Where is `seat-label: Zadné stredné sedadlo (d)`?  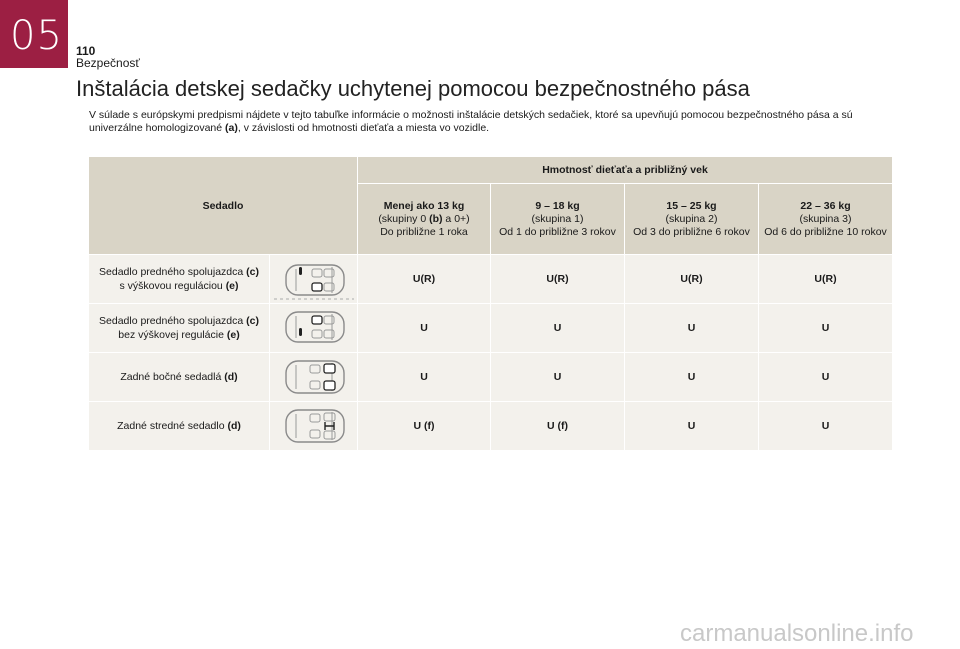
seat-label: Zadné stredné sedadlo (d) is located at coordinates (179, 426).